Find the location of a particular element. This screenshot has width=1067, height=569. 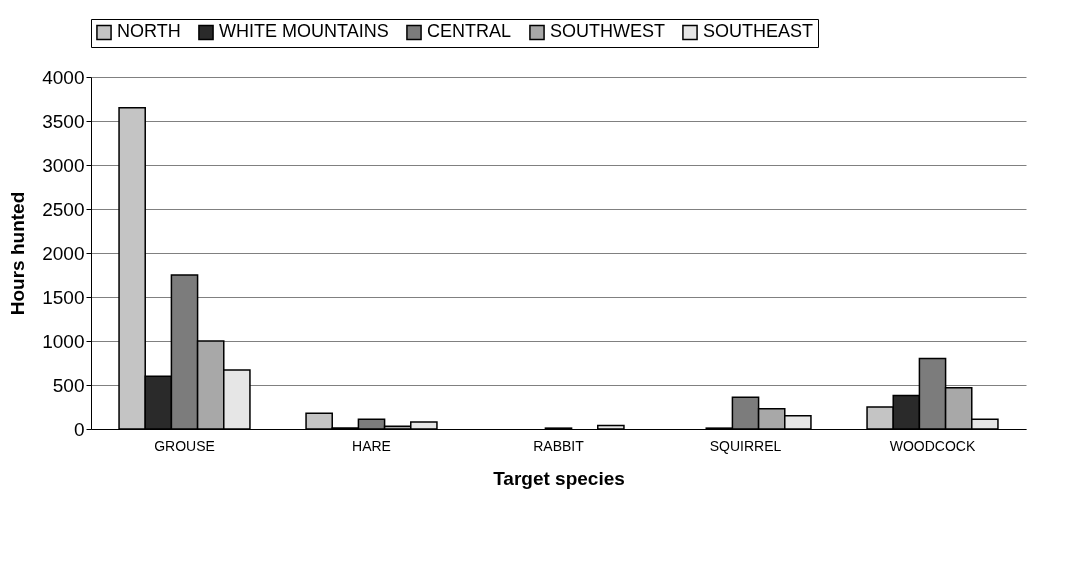

y-axis-title: Hours hunted is located at coordinates (18, 253).